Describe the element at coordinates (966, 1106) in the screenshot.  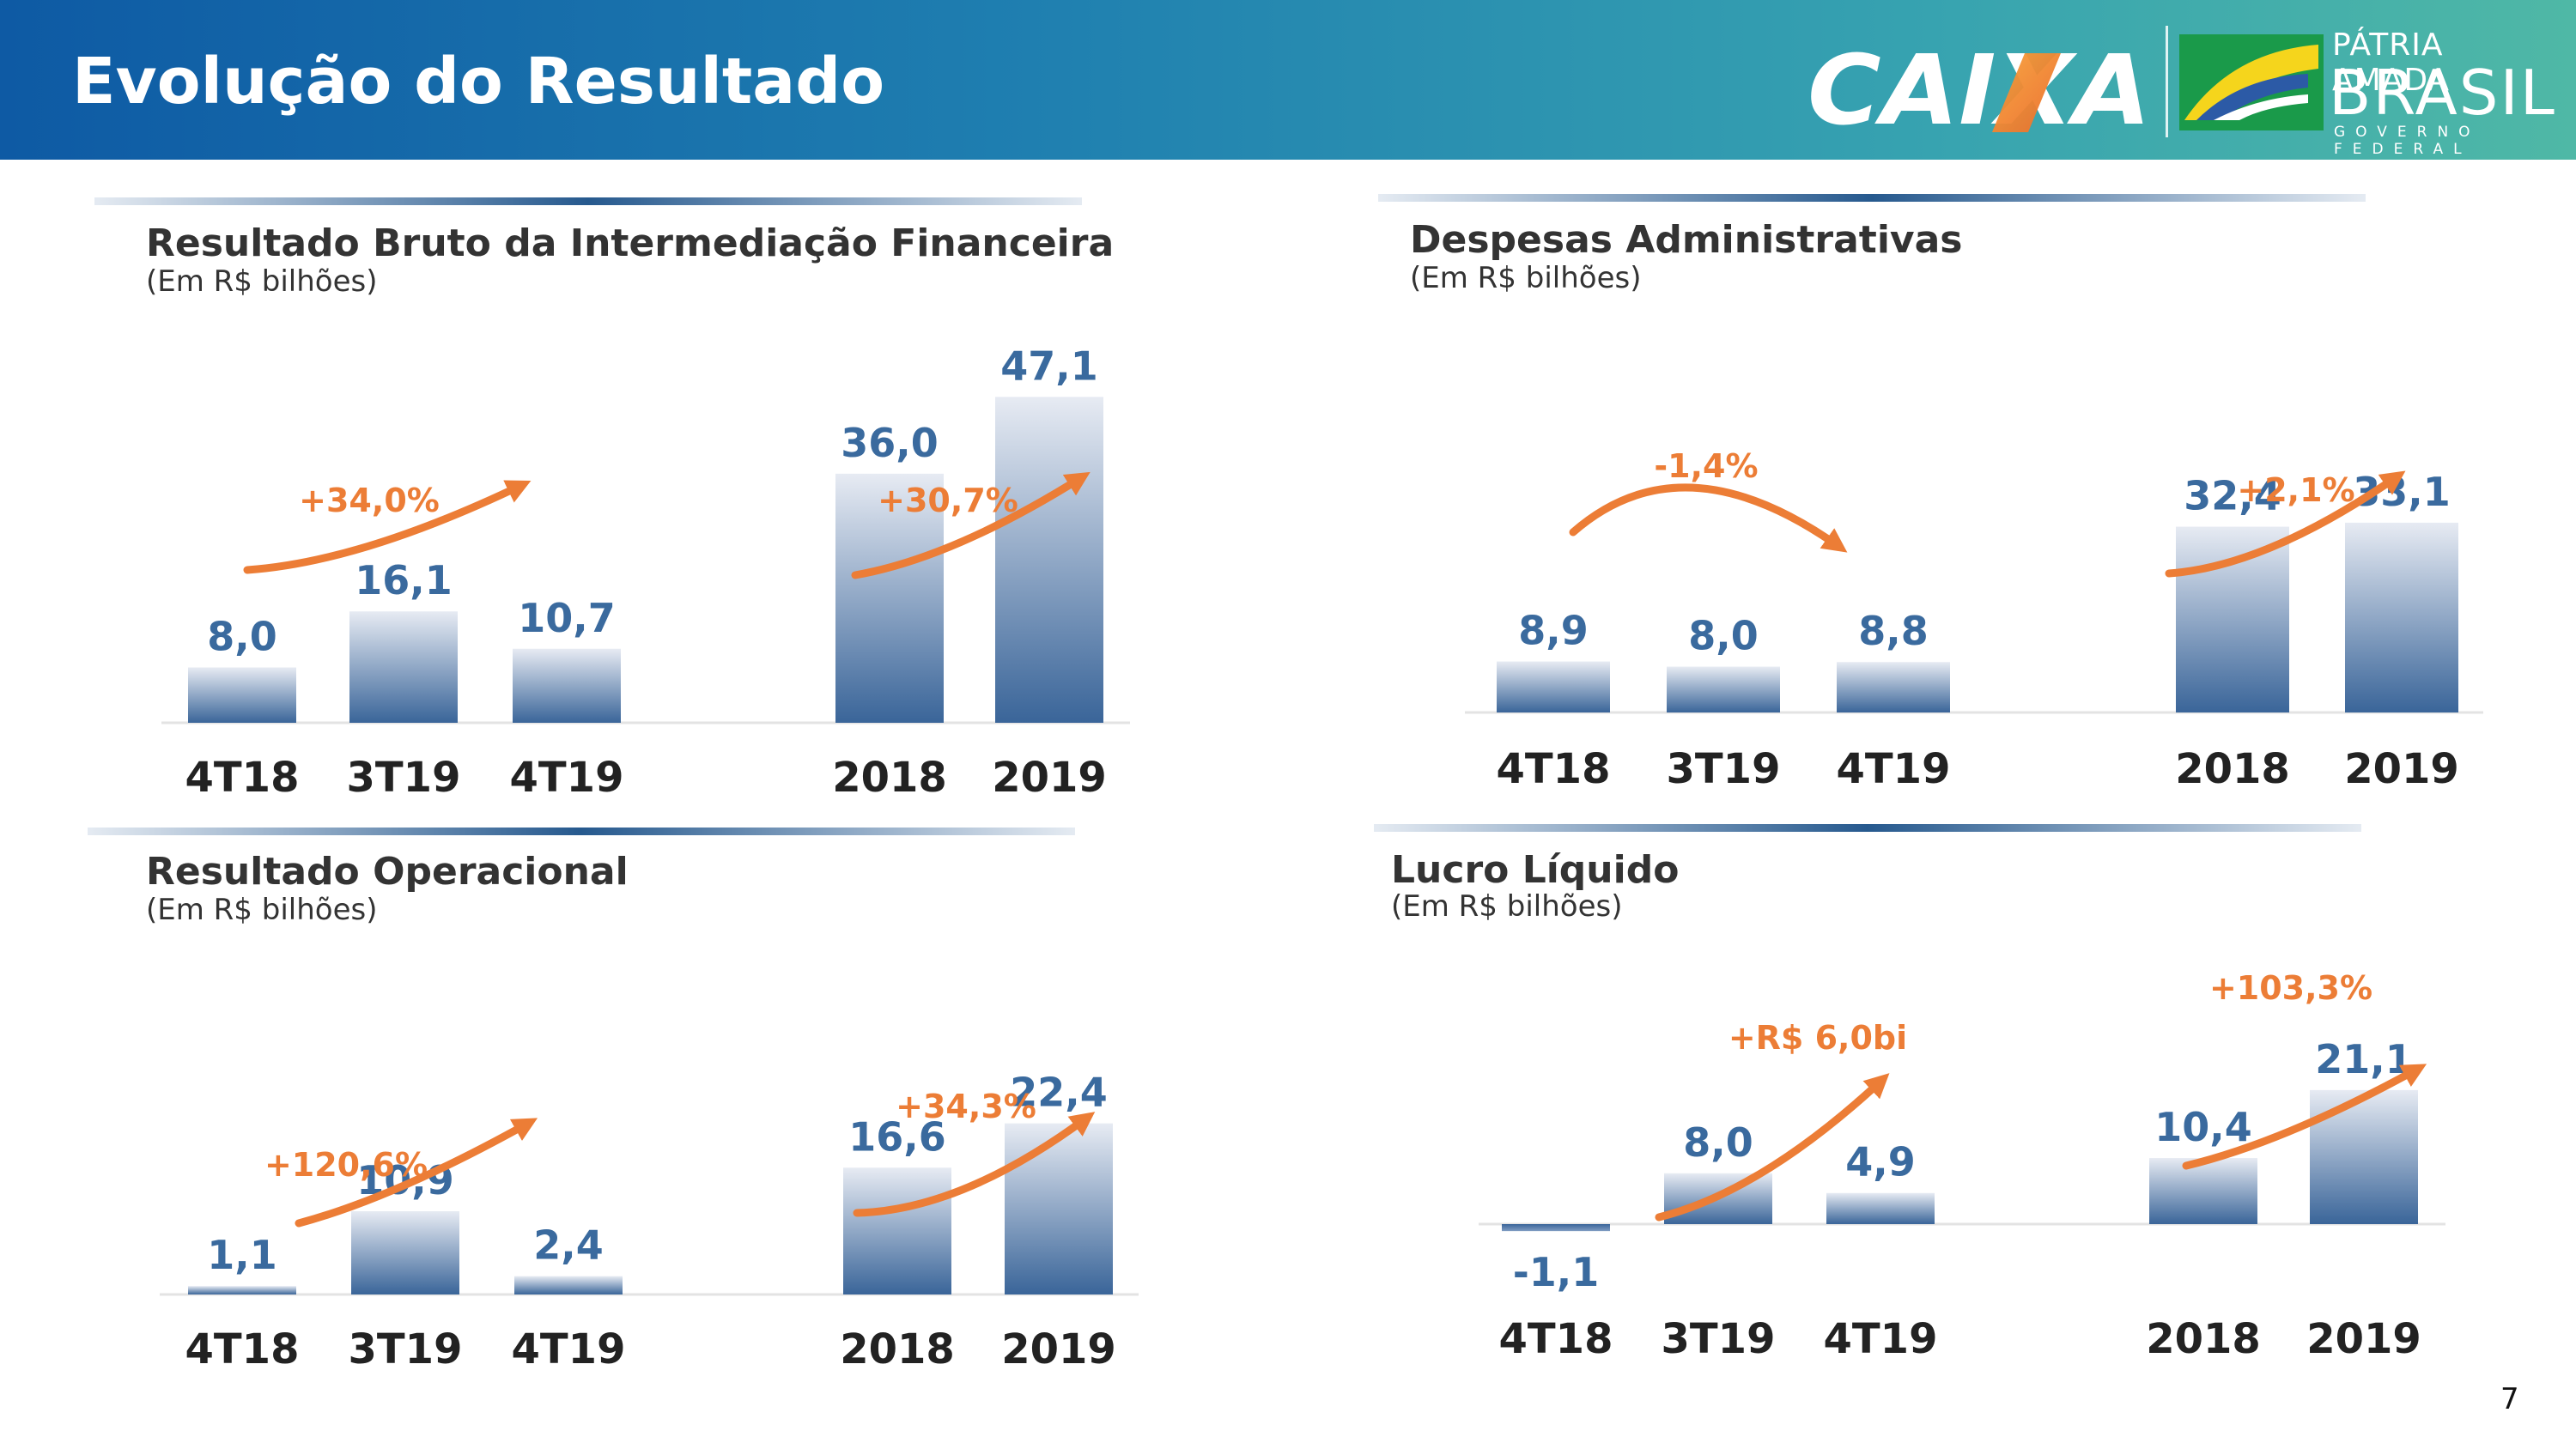
I see `growth-label: +34,3%` at that location.